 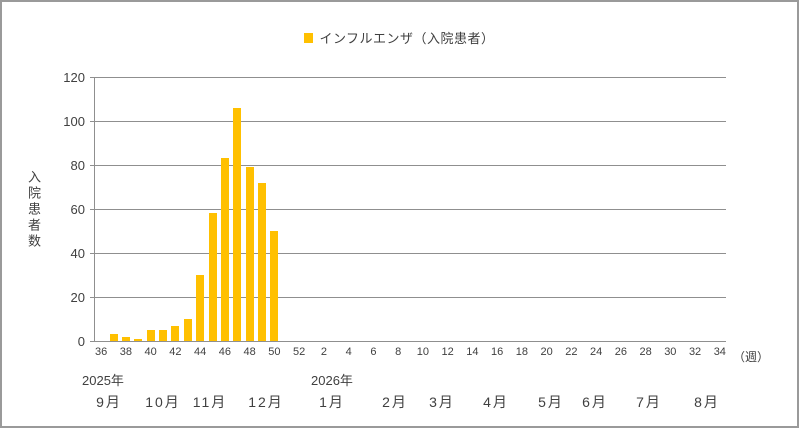 I want to click on y-axis-label-100: 100, so click(x=74, y=121).